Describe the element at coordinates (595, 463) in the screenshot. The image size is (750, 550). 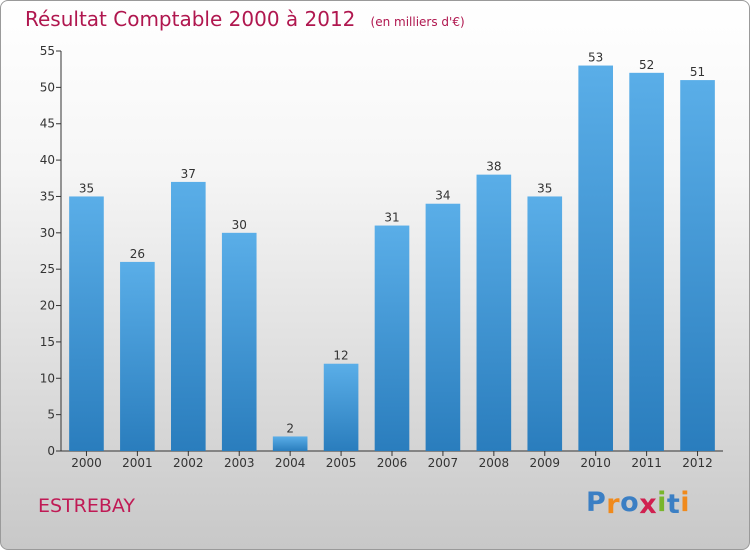
I see `x-tick-label-2010: 2010` at that location.